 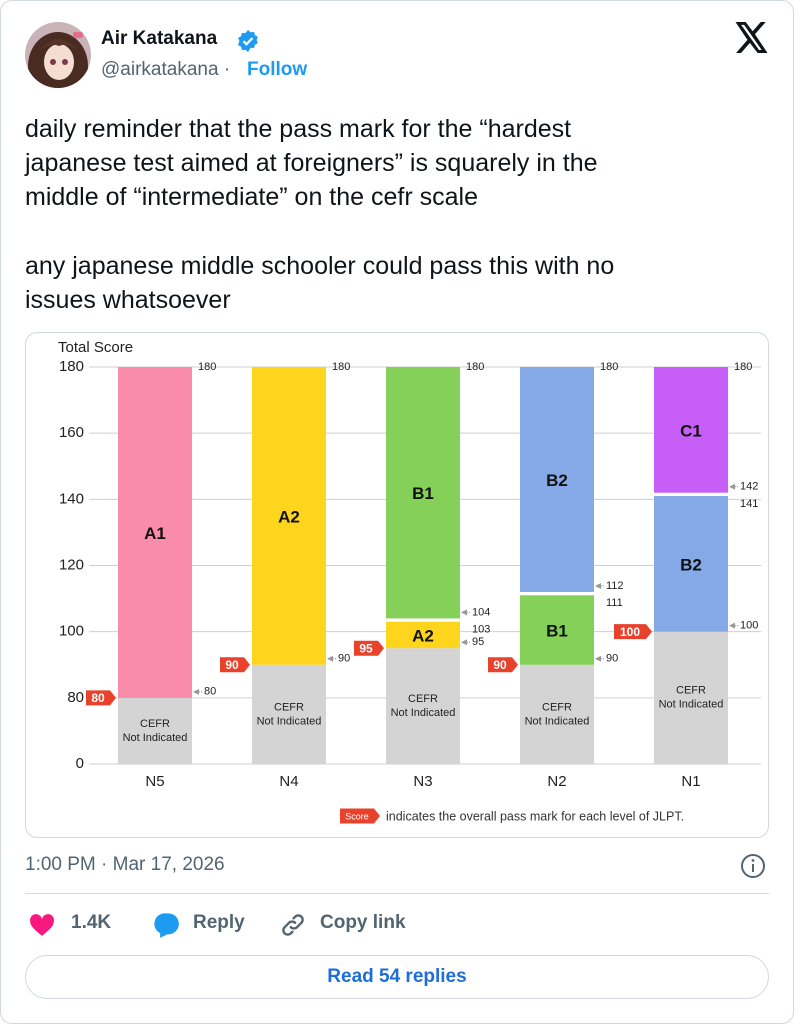 I want to click on like-count: 1.4K, so click(x=91, y=922).